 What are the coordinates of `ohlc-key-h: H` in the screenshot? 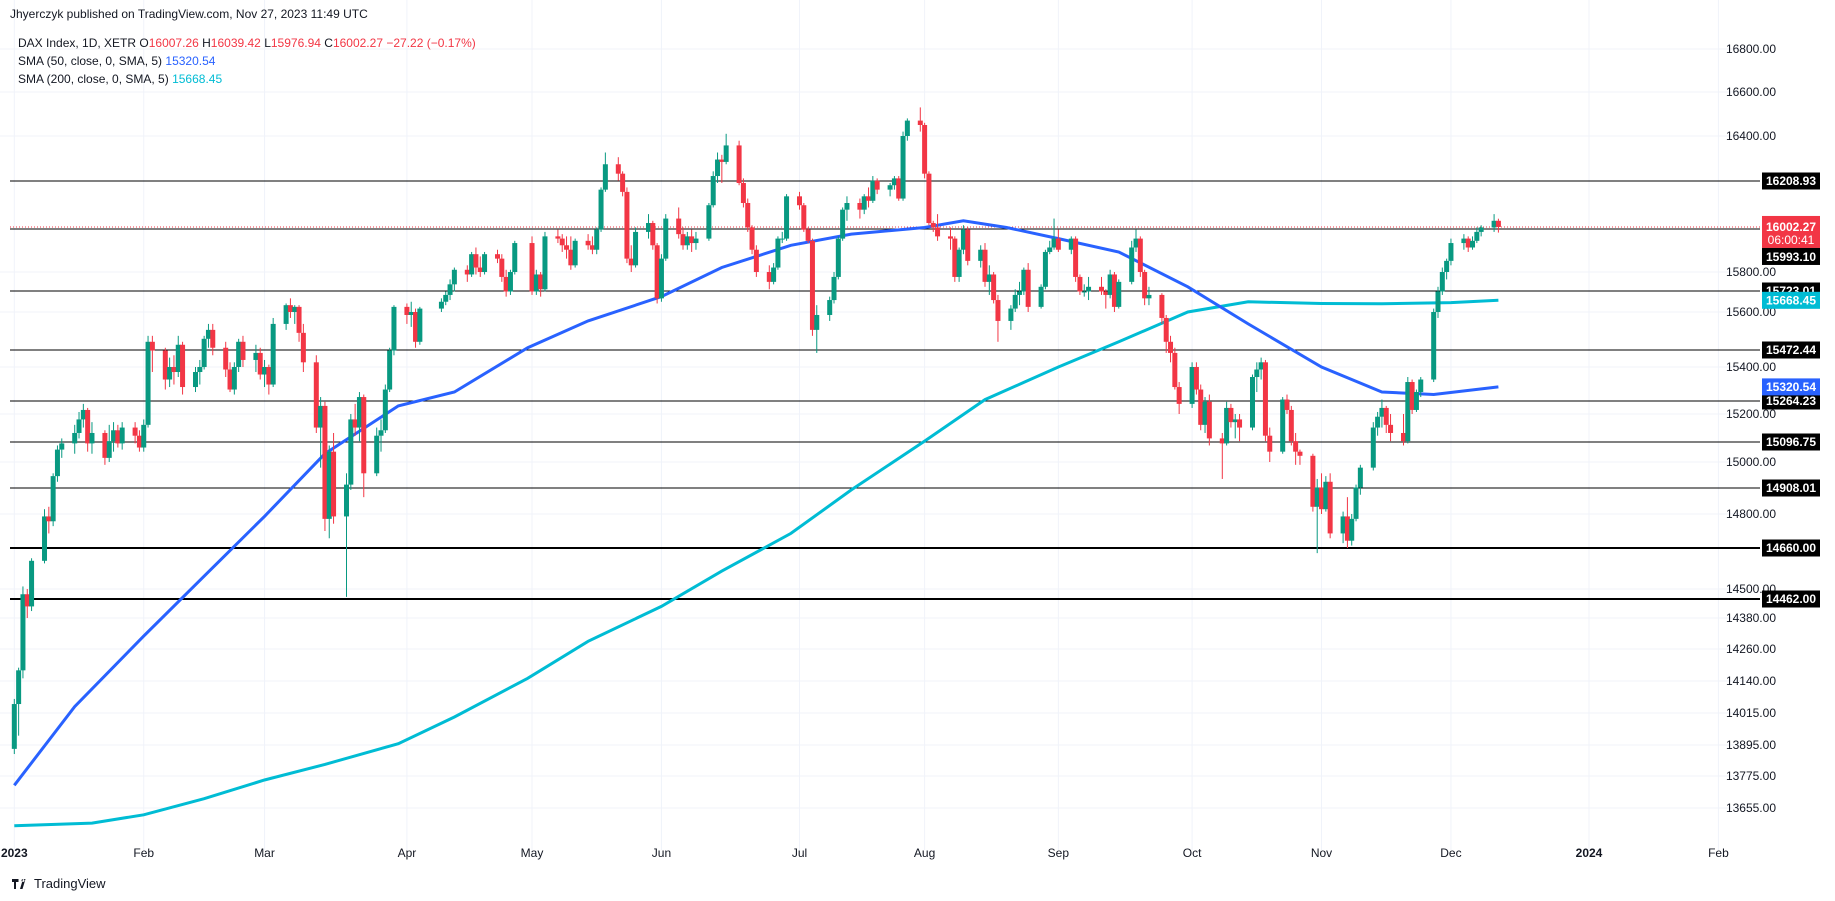 It's located at (204, 43).